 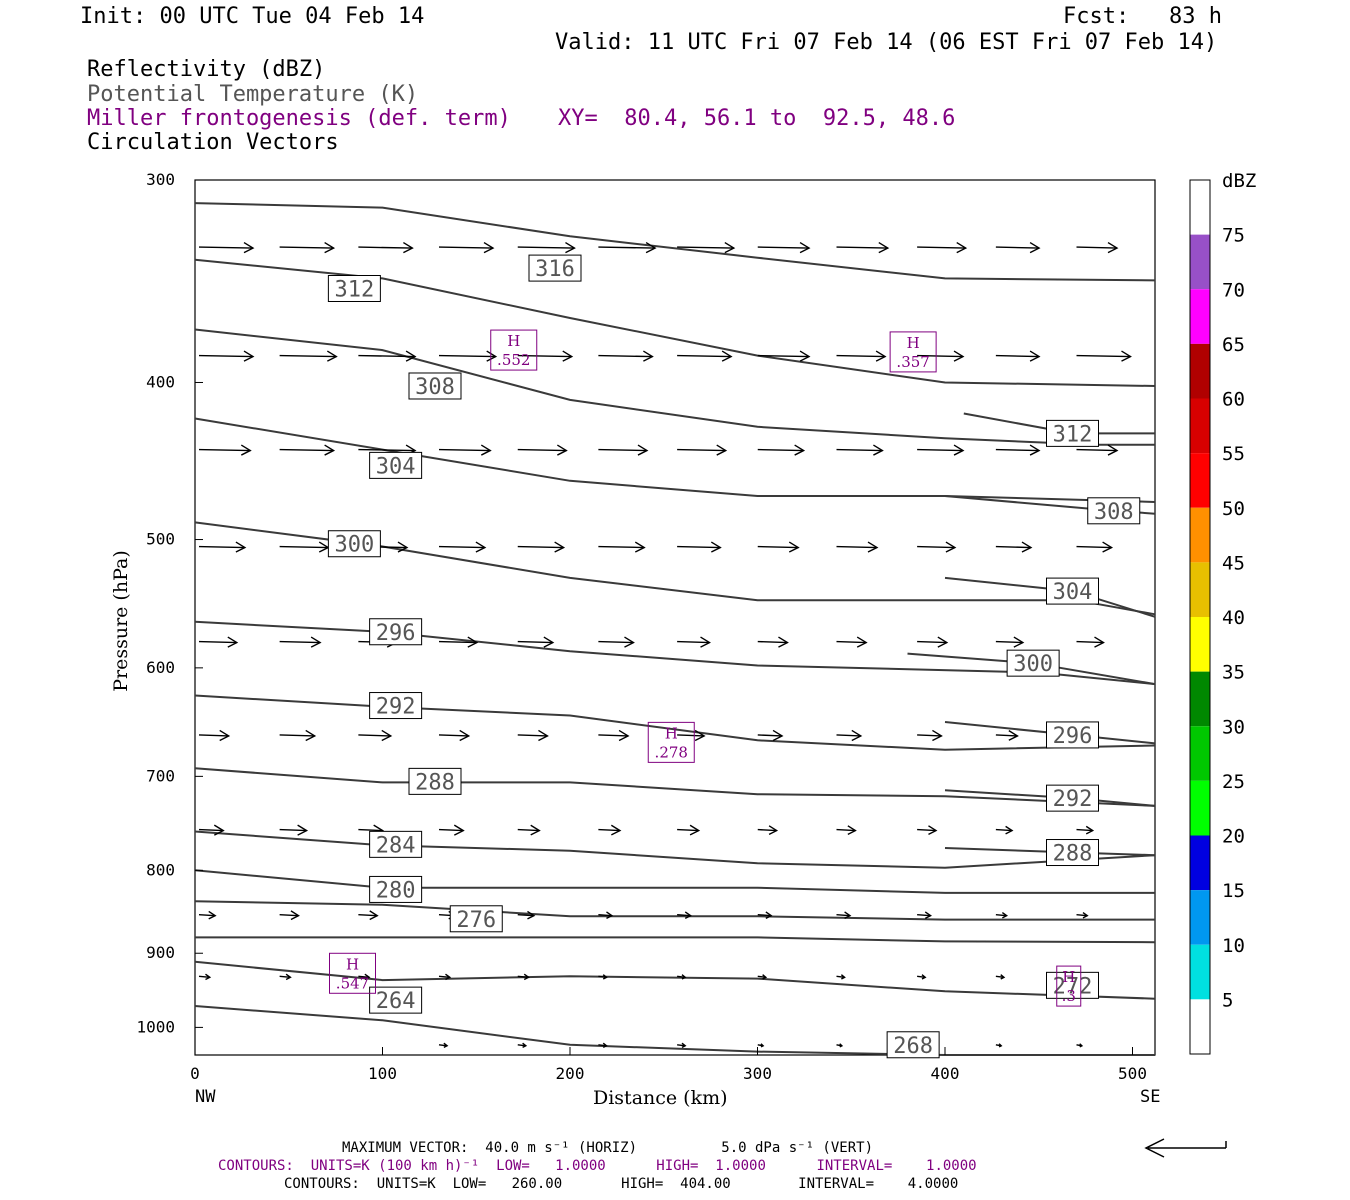 I want to click on y-tick-label: 600, so click(x=160, y=667).